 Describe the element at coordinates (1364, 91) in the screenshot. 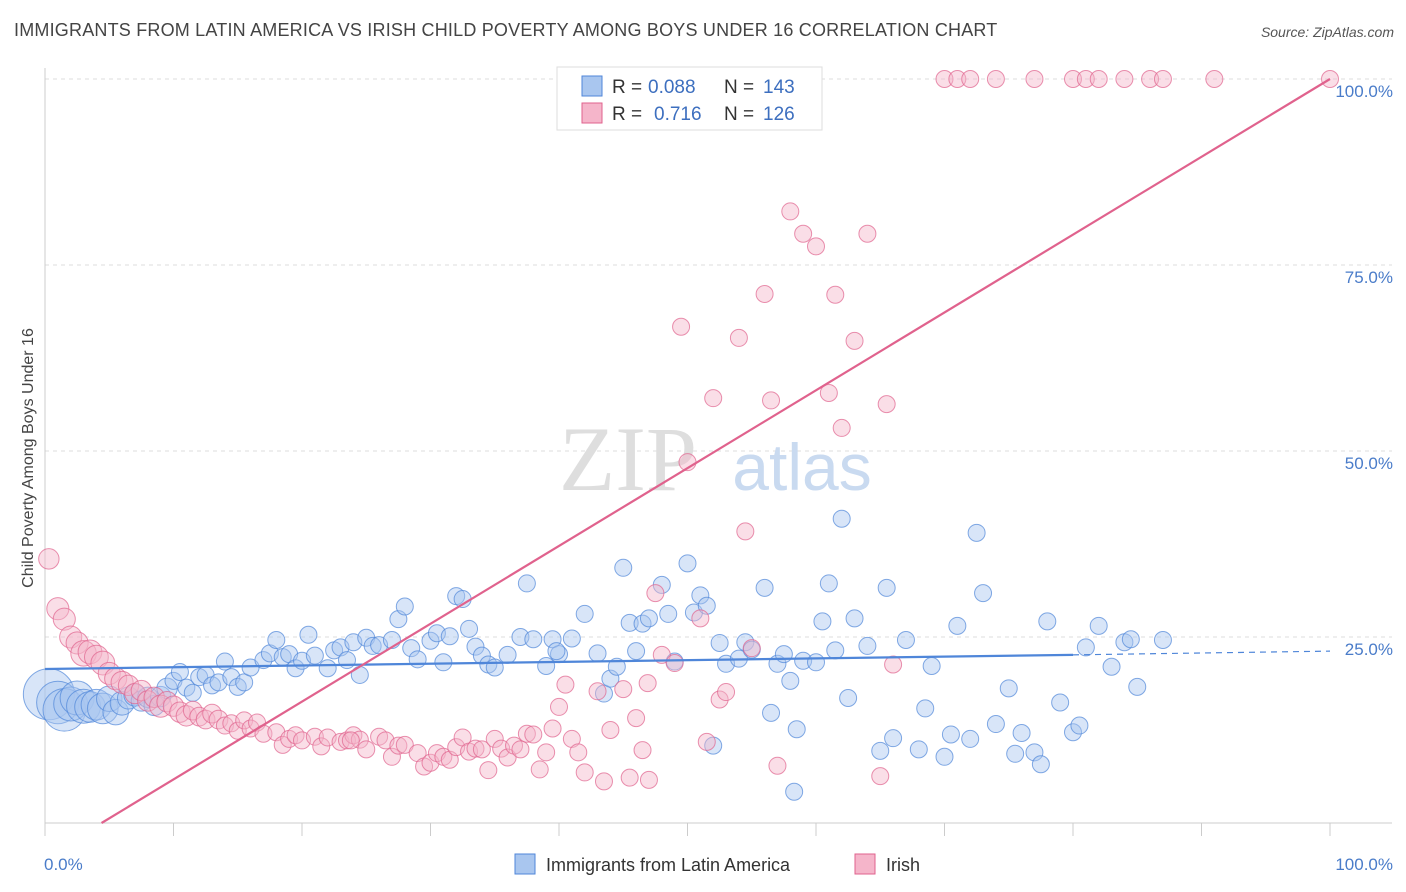

I see `y-tick-label: 100.0%` at that location.